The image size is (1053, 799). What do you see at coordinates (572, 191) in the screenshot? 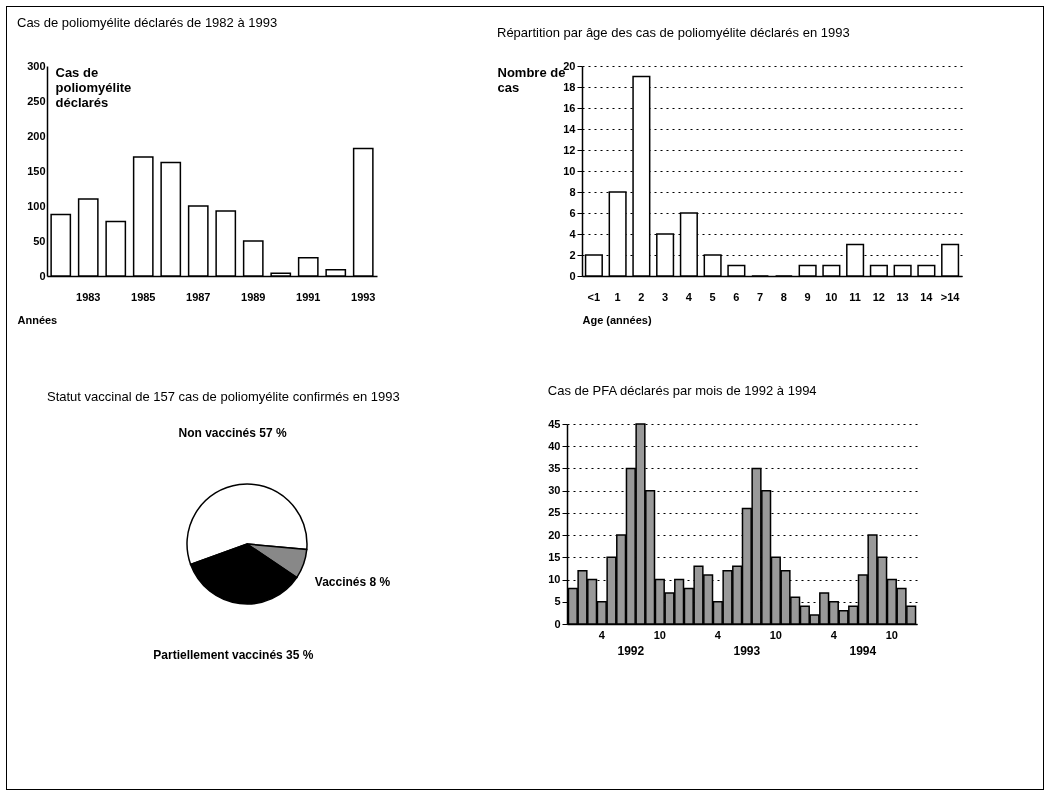
I see `y-tick-label: 8` at bounding box center [572, 191].